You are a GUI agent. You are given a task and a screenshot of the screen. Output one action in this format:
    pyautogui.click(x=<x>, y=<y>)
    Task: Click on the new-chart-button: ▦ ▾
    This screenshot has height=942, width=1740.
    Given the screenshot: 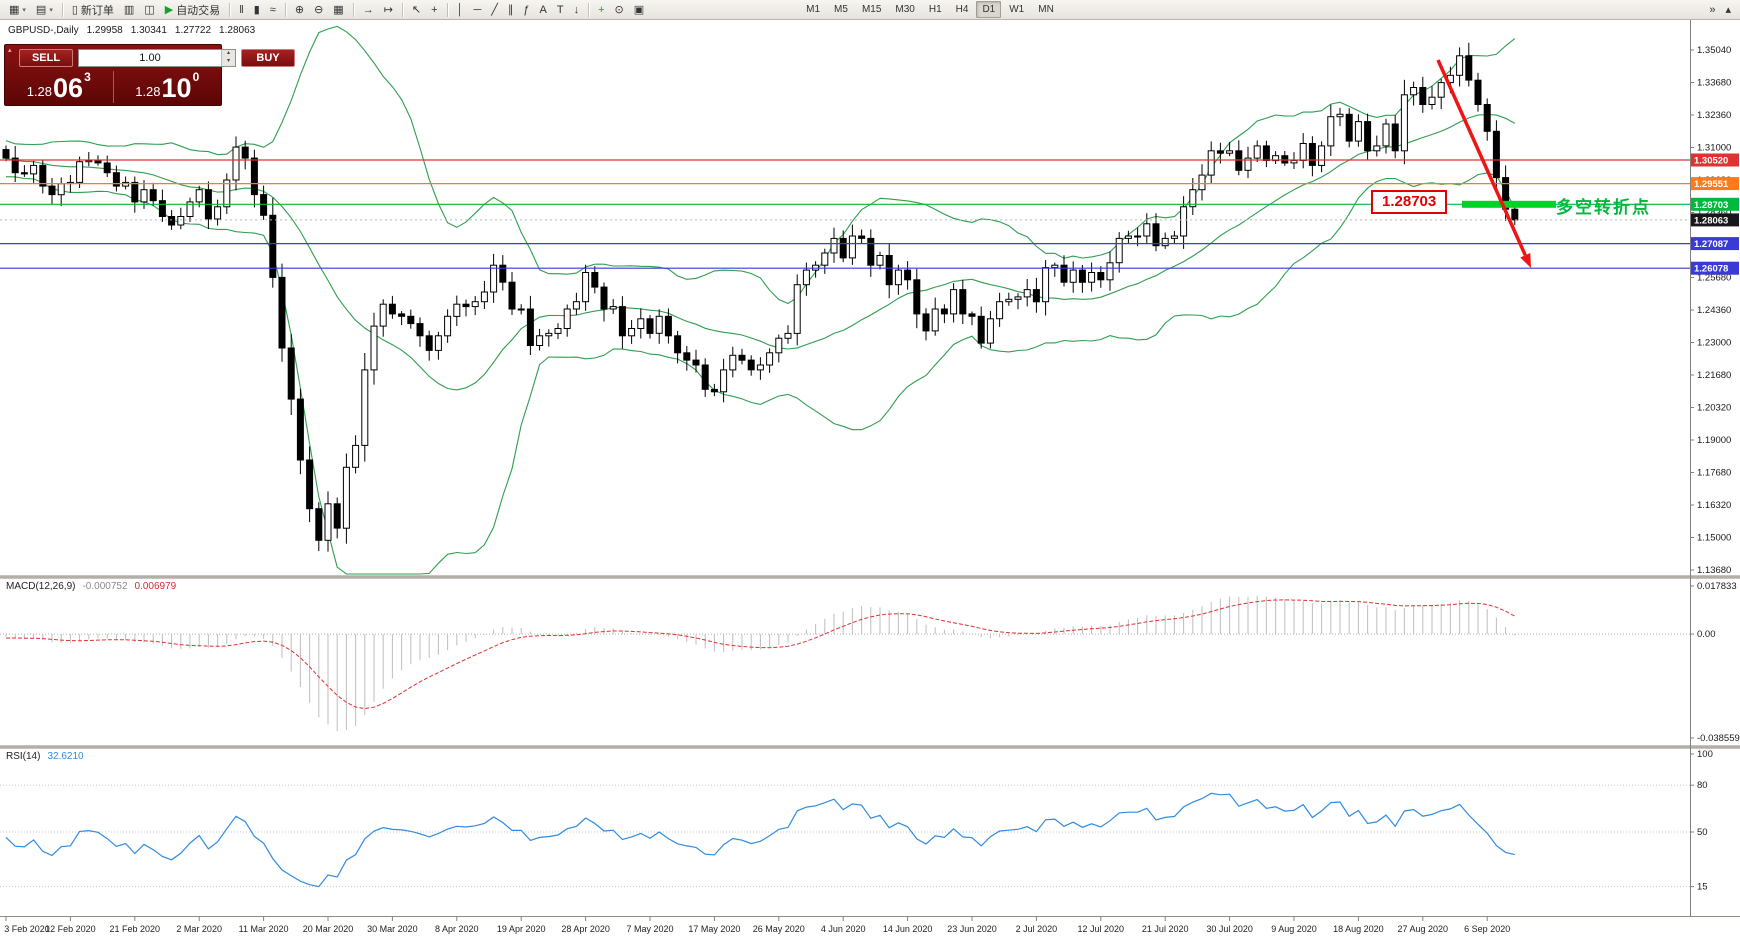 What is the action you would take?
    pyautogui.click(x=17, y=10)
    